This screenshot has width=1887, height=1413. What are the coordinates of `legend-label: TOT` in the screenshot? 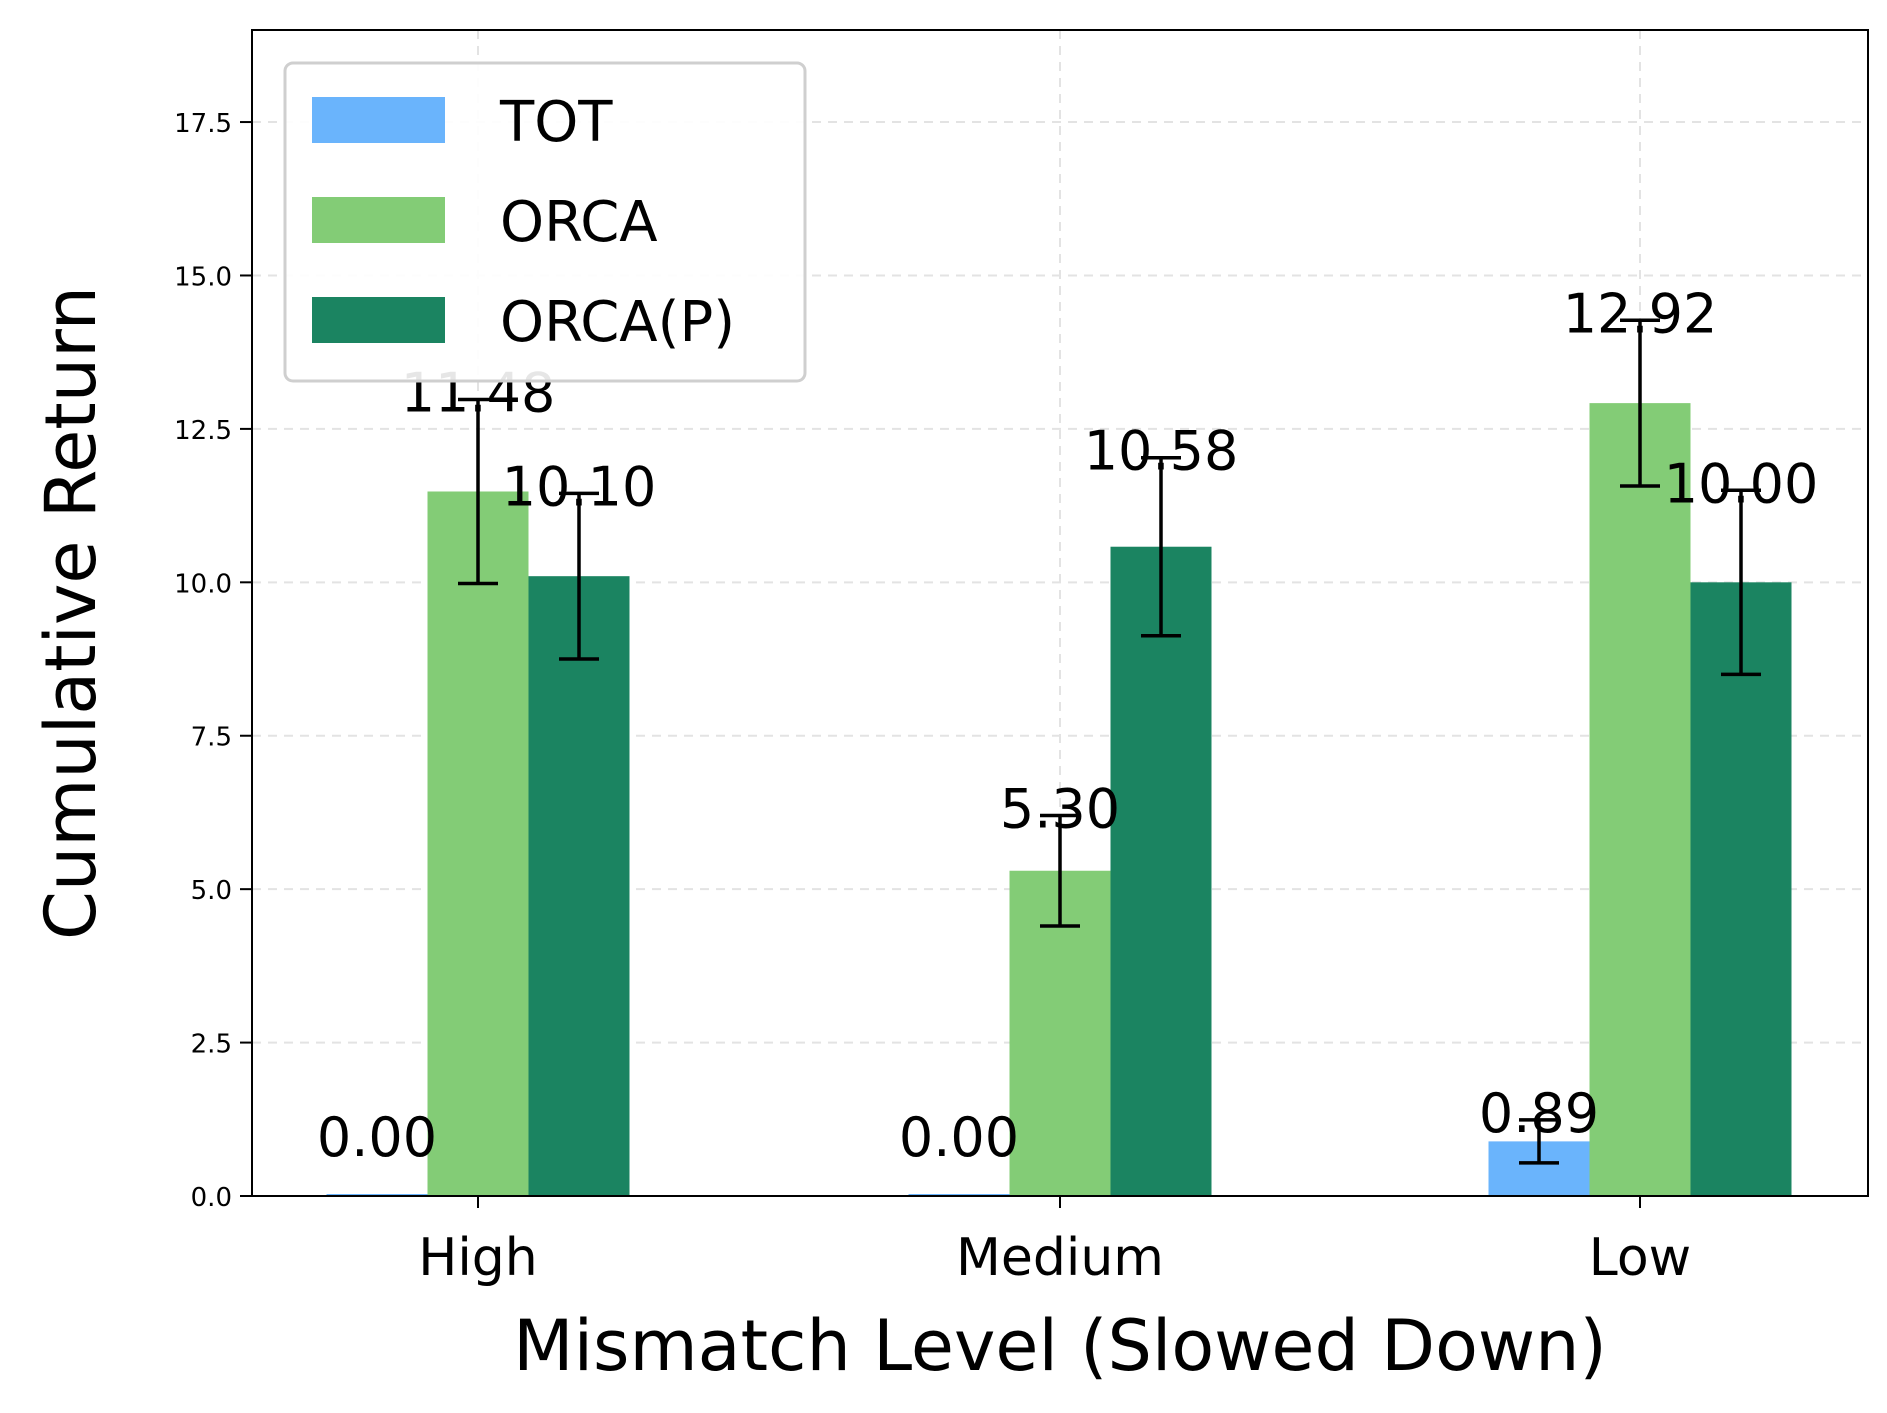 It's located at (556, 122).